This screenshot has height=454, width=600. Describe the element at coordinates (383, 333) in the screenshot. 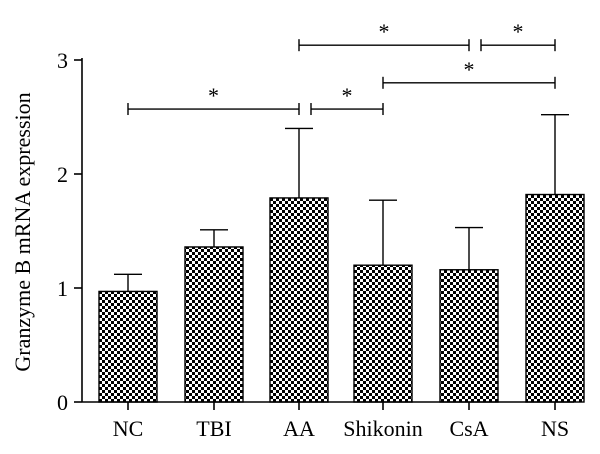

I see `bar-shikonin` at that location.